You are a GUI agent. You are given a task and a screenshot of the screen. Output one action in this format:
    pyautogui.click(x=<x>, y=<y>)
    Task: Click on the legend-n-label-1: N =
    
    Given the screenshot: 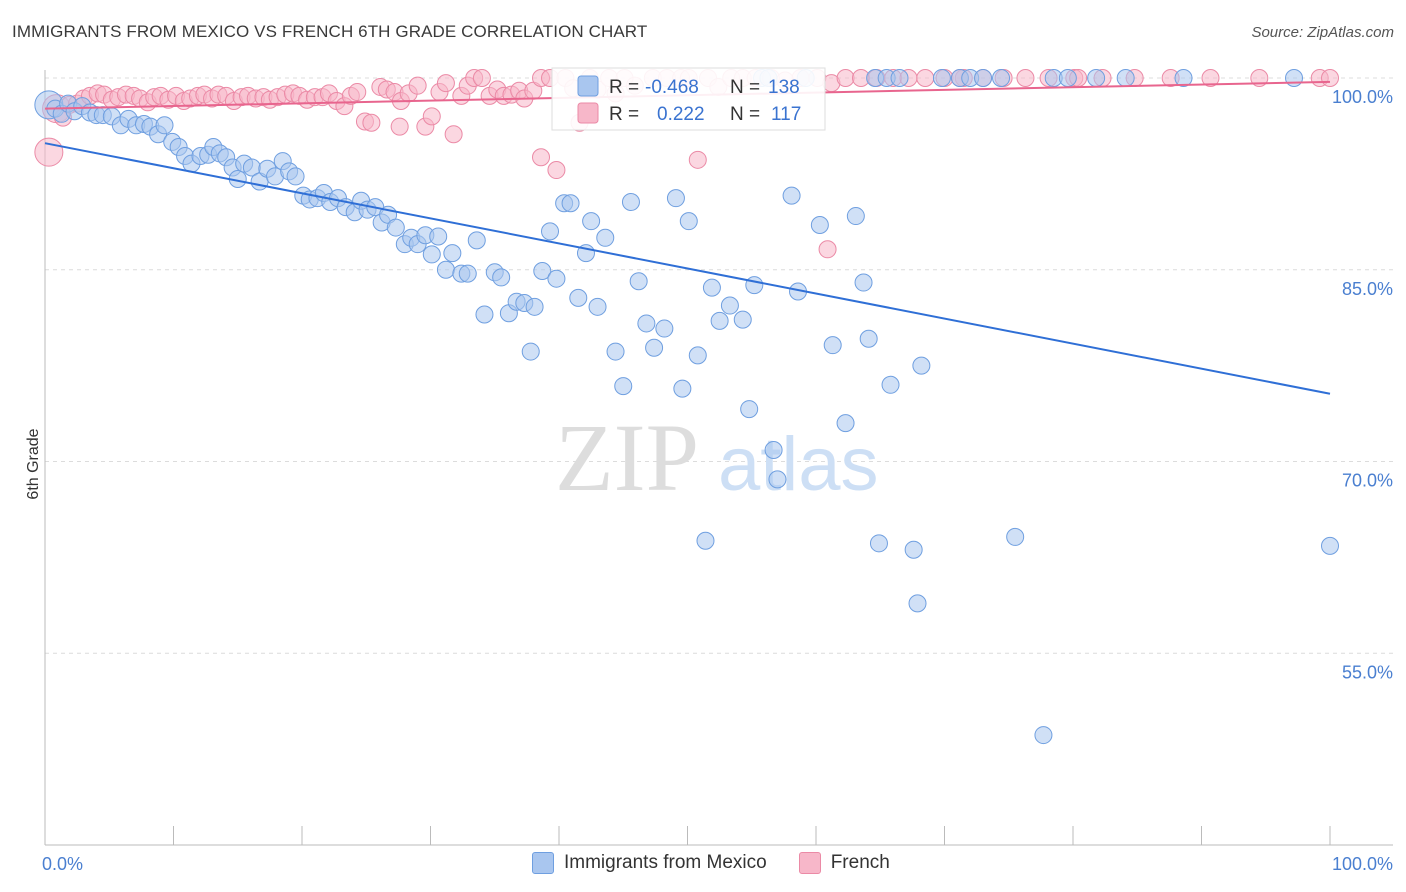 What is the action you would take?
    pyautogui.click(x=745, y=87)
    